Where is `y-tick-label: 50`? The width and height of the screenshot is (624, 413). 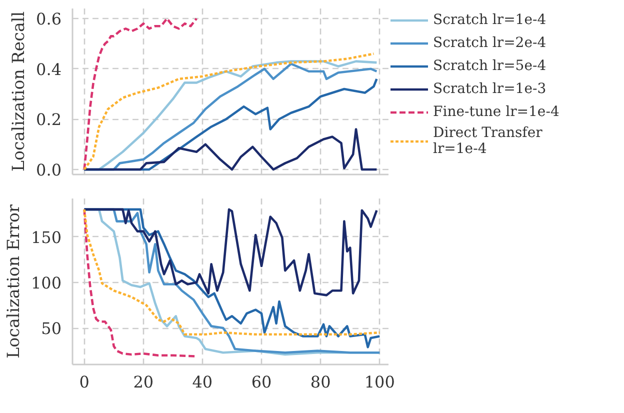
y-tick-label: 50 is located at coordinates (51, 328).